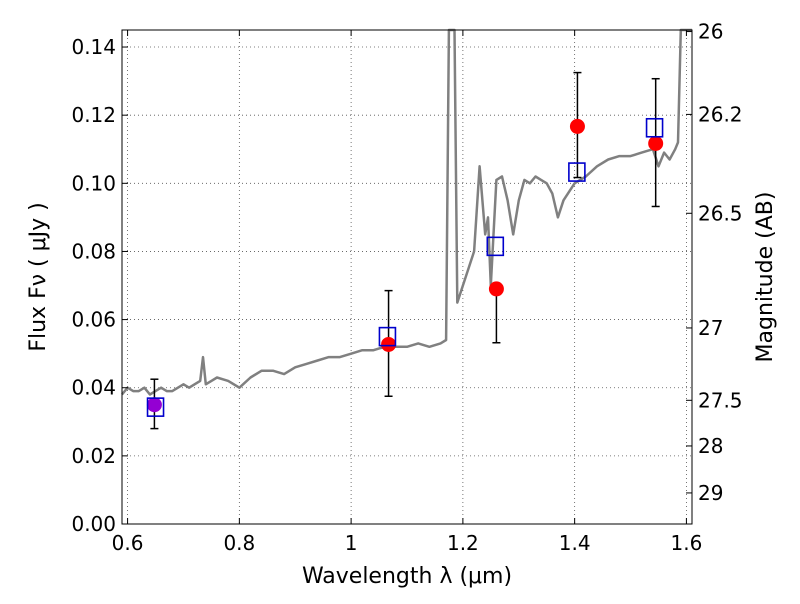 This screenshot has height=604, width=800. Describe the element at coordinates (575, 543) in the screenshot. I see `x-tick-label: 1.4` at that location.